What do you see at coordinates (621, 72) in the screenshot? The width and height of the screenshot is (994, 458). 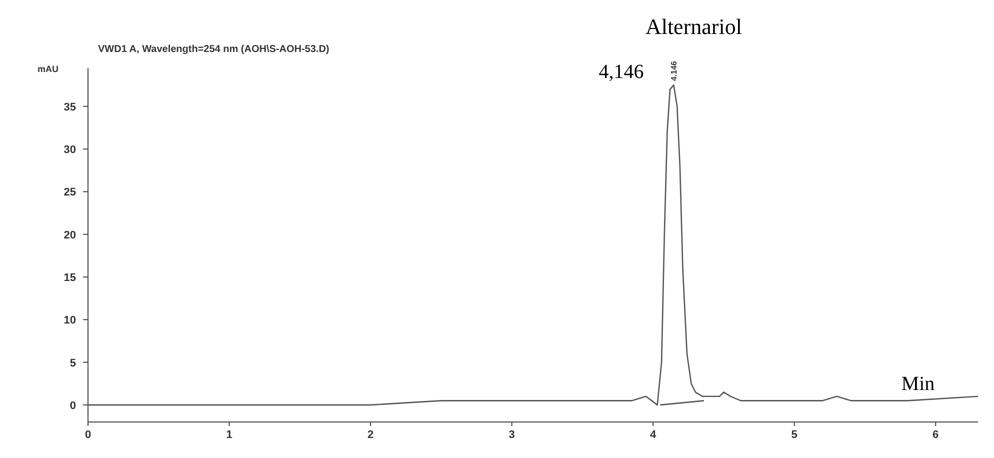 I see `annotation: 4,146` at bounding box center [621, 72].